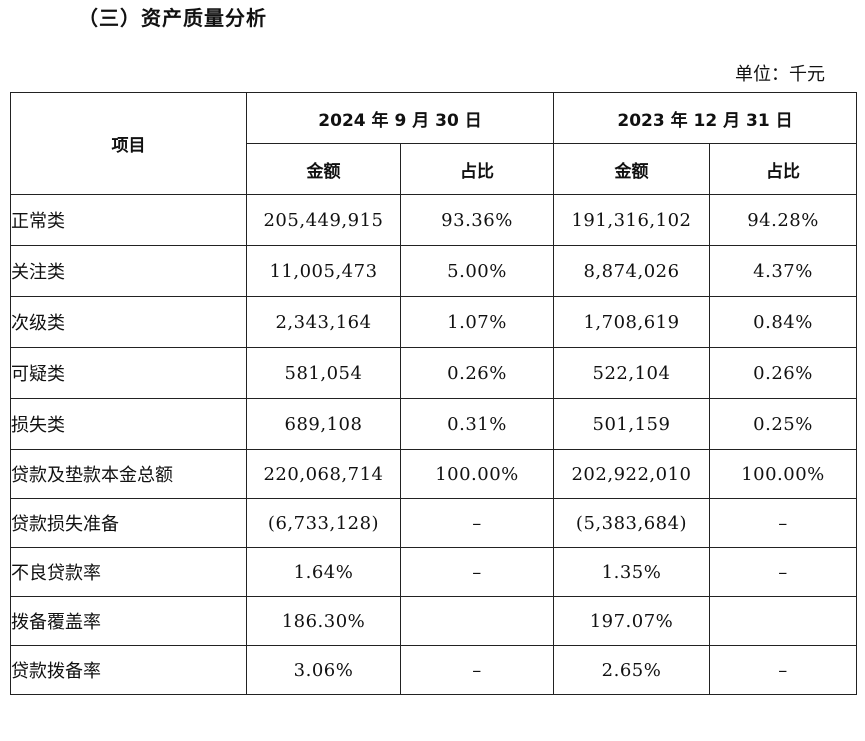  Describe the element at coordinates (477, 322) in the screenshot. I see `ratio-2024: 1.07%` at that location.